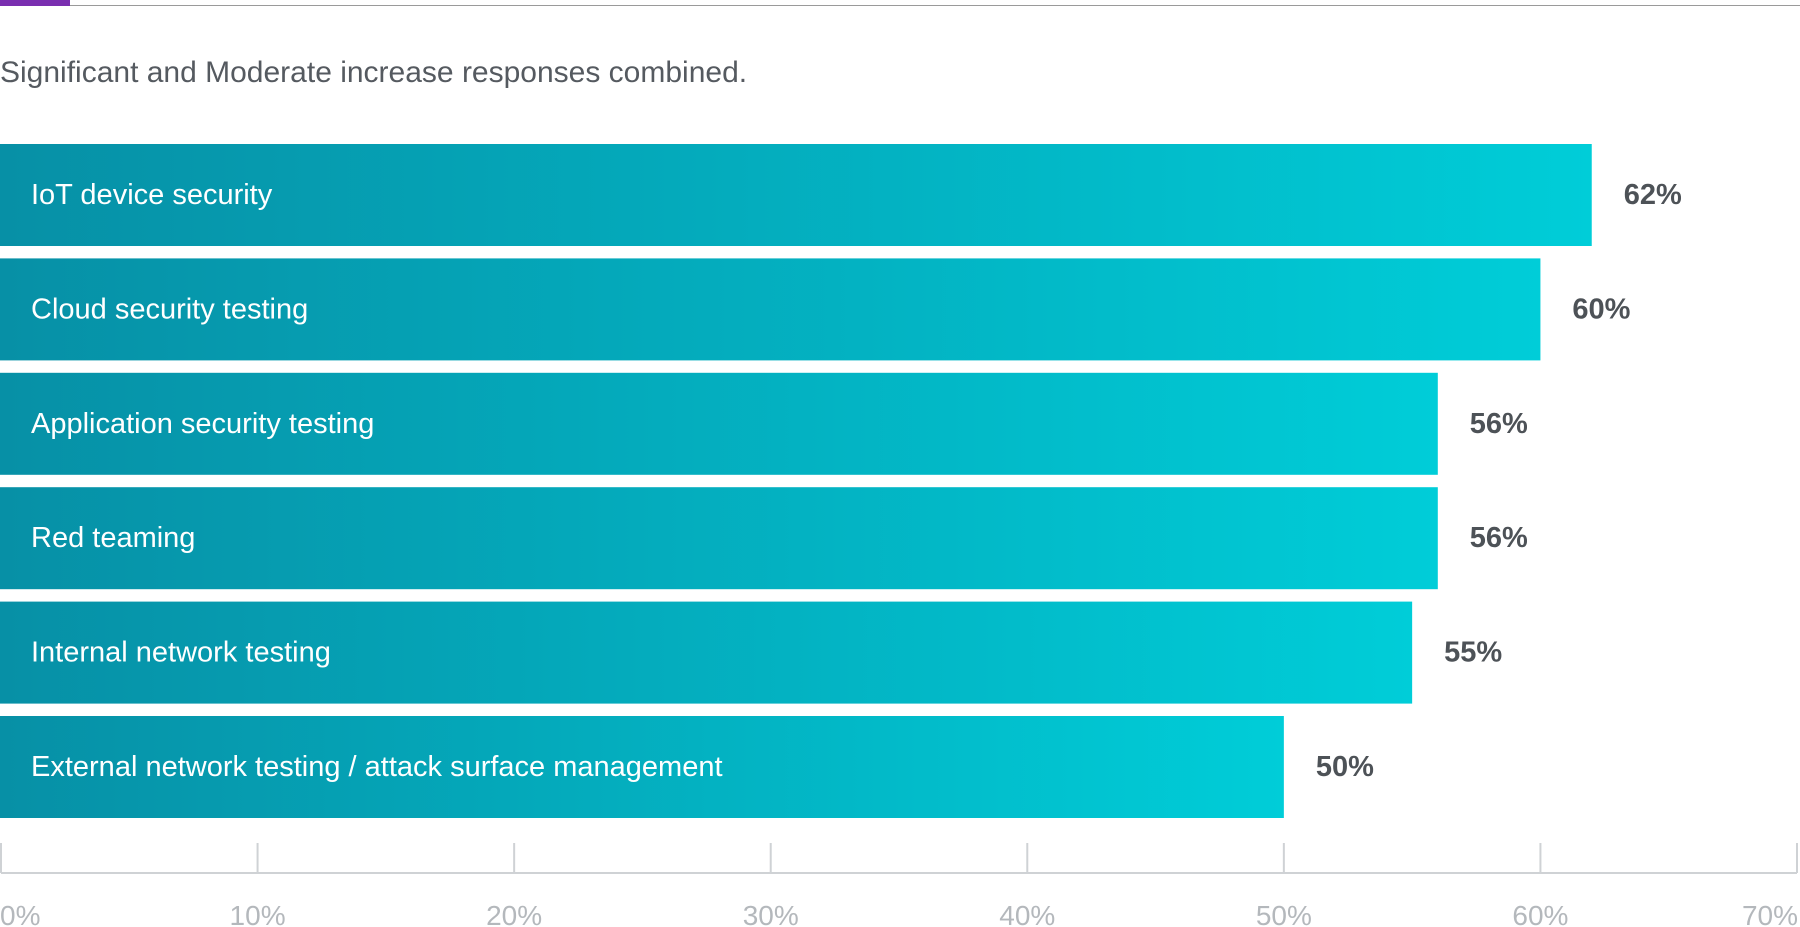 The image size is (1800, 927). Describe the element at coordinates (899, 885) in the screenshot. I see `x-axis: 0% 10% 20% 30% 40% 50% 60% 70%` at that location.